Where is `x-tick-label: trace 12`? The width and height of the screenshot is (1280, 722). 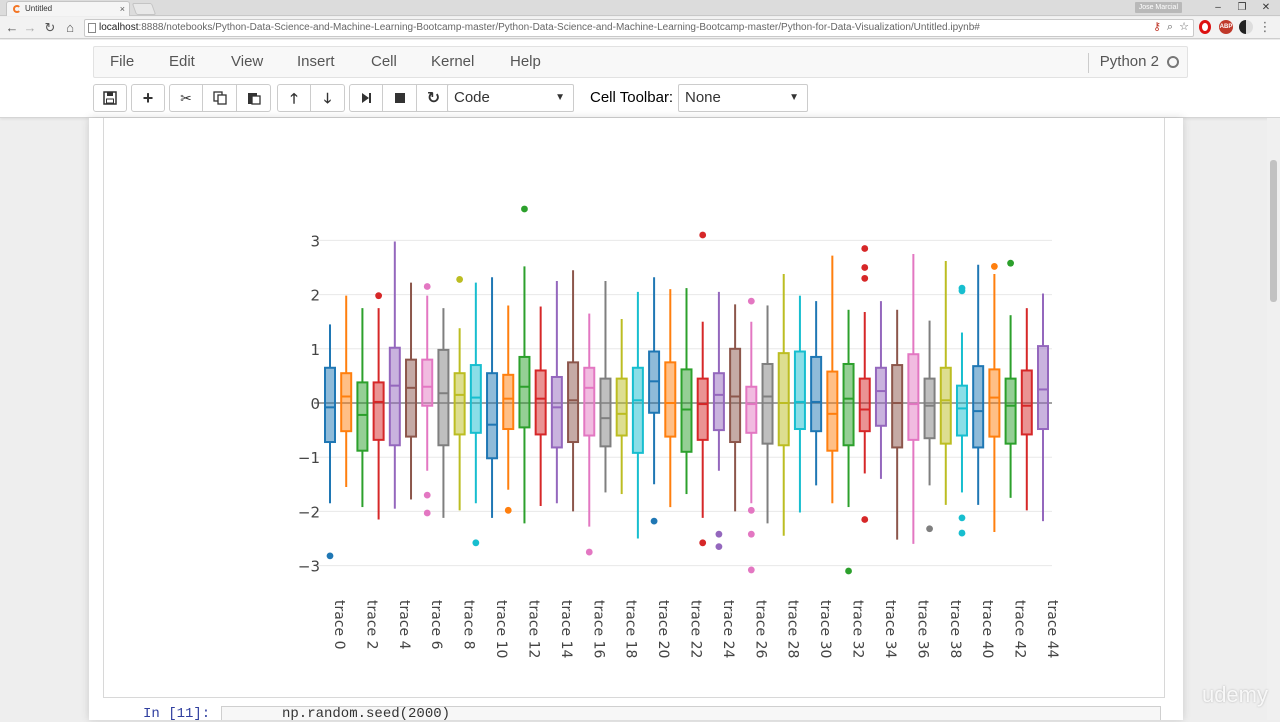
x-tick-label: trace 12 is located at coordinates (533, 629).